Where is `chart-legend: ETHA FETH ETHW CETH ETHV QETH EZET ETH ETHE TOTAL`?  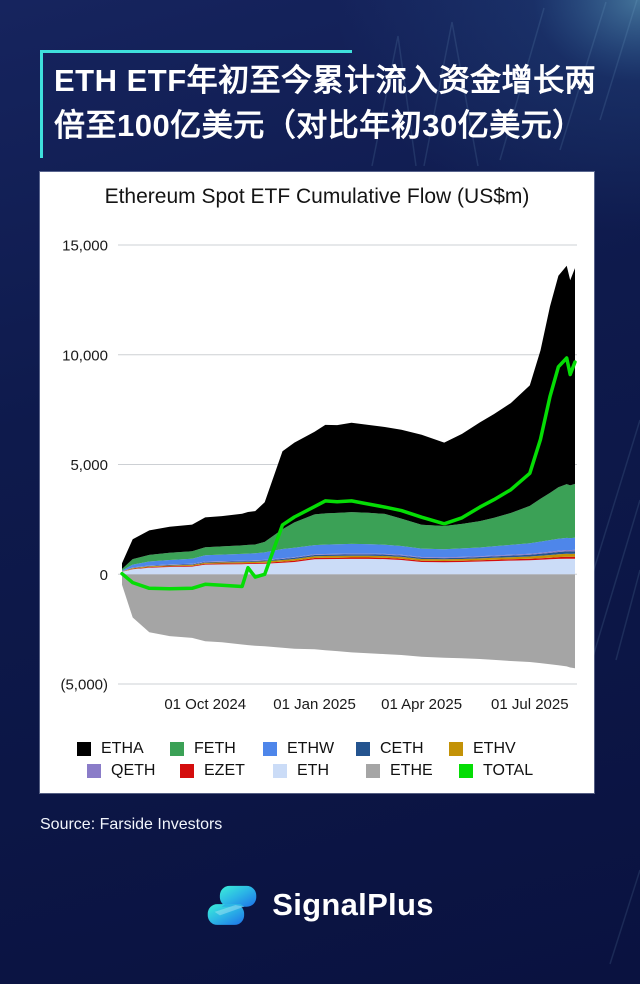 chart-legend: ETHA FETH ETHW CETH ETHV QETH EZET ETH ETHE TOTAL is located at coordinates (317, 760).